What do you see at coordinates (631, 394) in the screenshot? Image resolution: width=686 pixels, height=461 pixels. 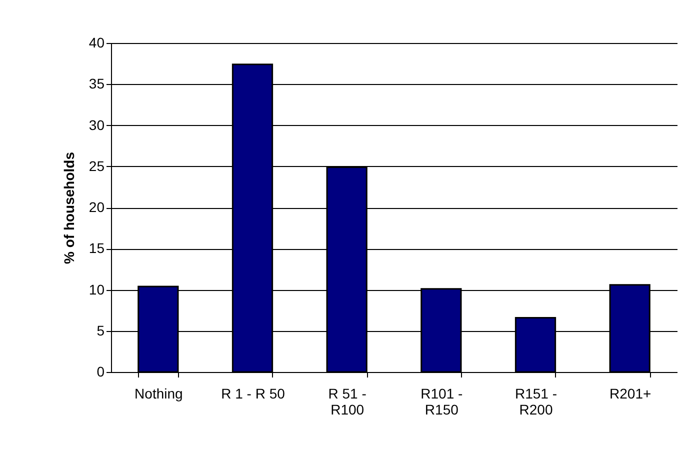 I see `x-tick-label: R201+` at bounding box center [631, 394].